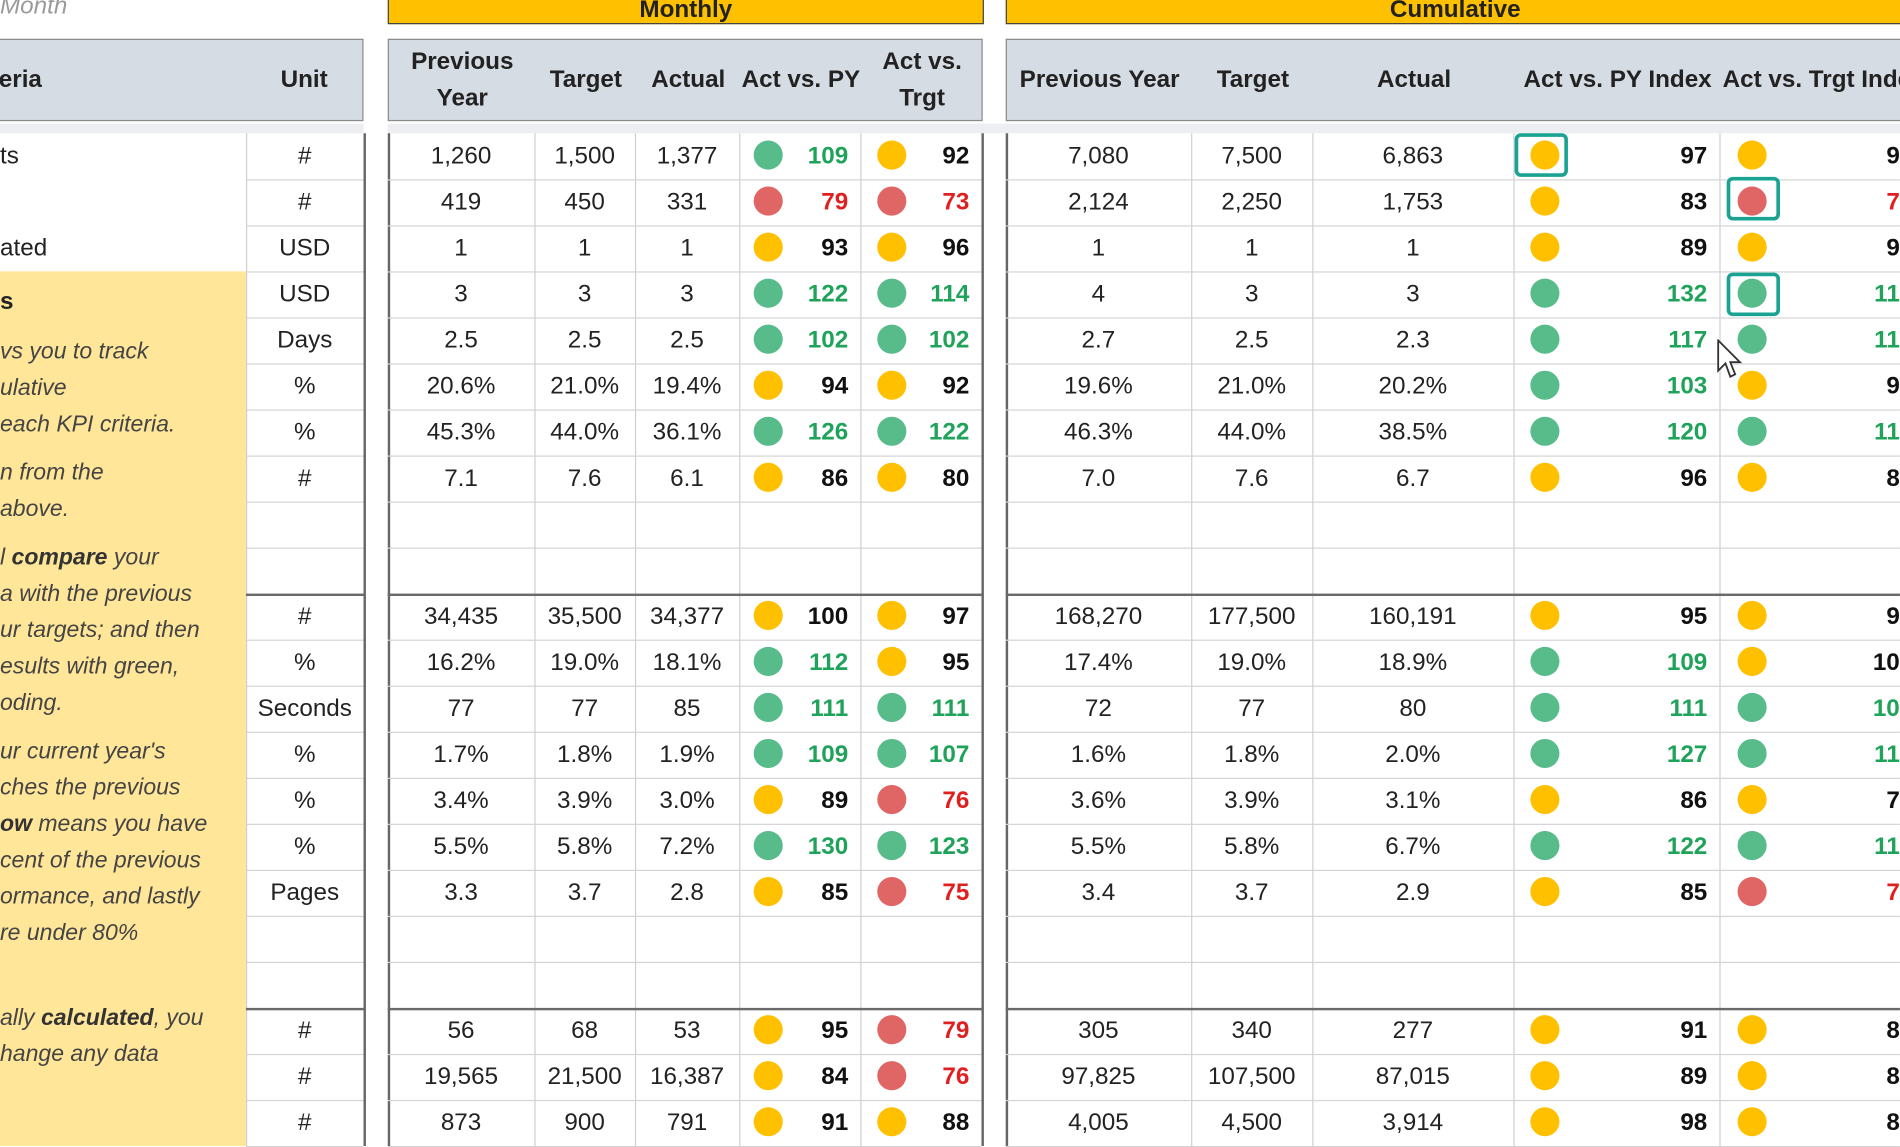 This screenshot has width=1900, height=1147. I want to click on cumulative-value-cell: 7,080, so click(1098, 156).